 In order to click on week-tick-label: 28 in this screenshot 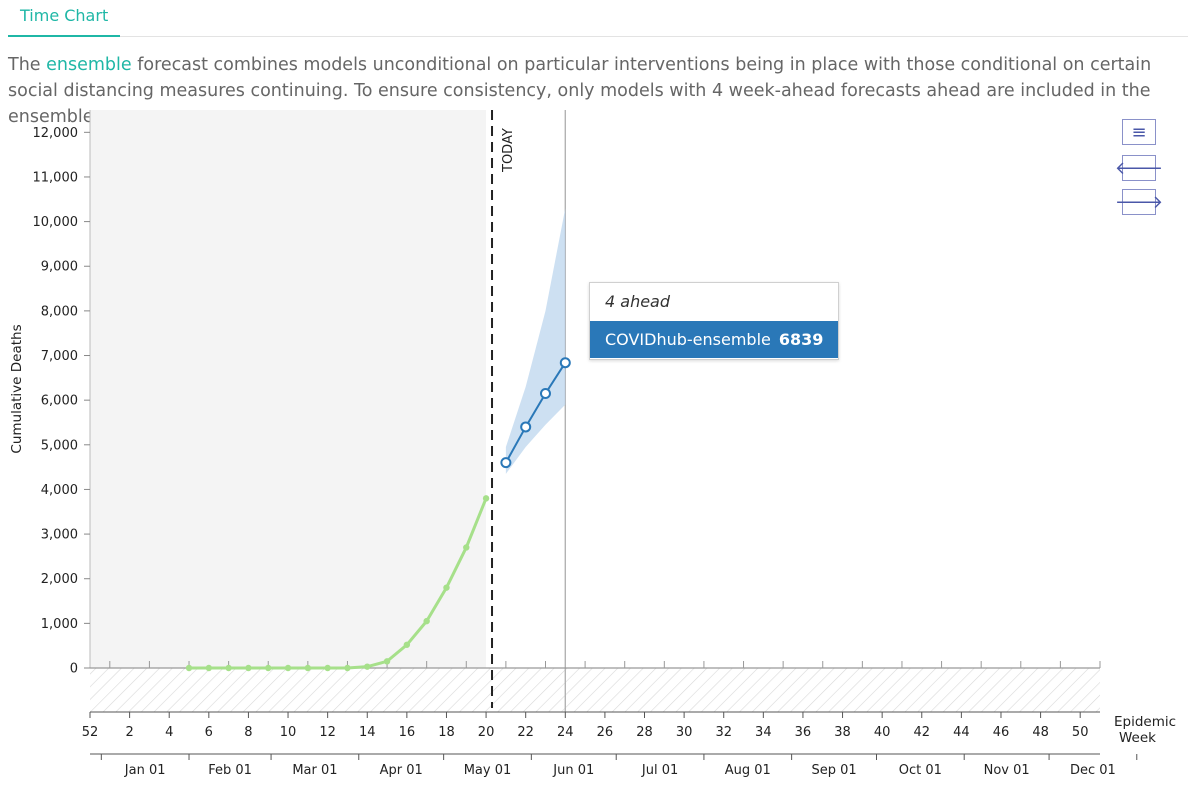, I will do `click(644, 732)`.